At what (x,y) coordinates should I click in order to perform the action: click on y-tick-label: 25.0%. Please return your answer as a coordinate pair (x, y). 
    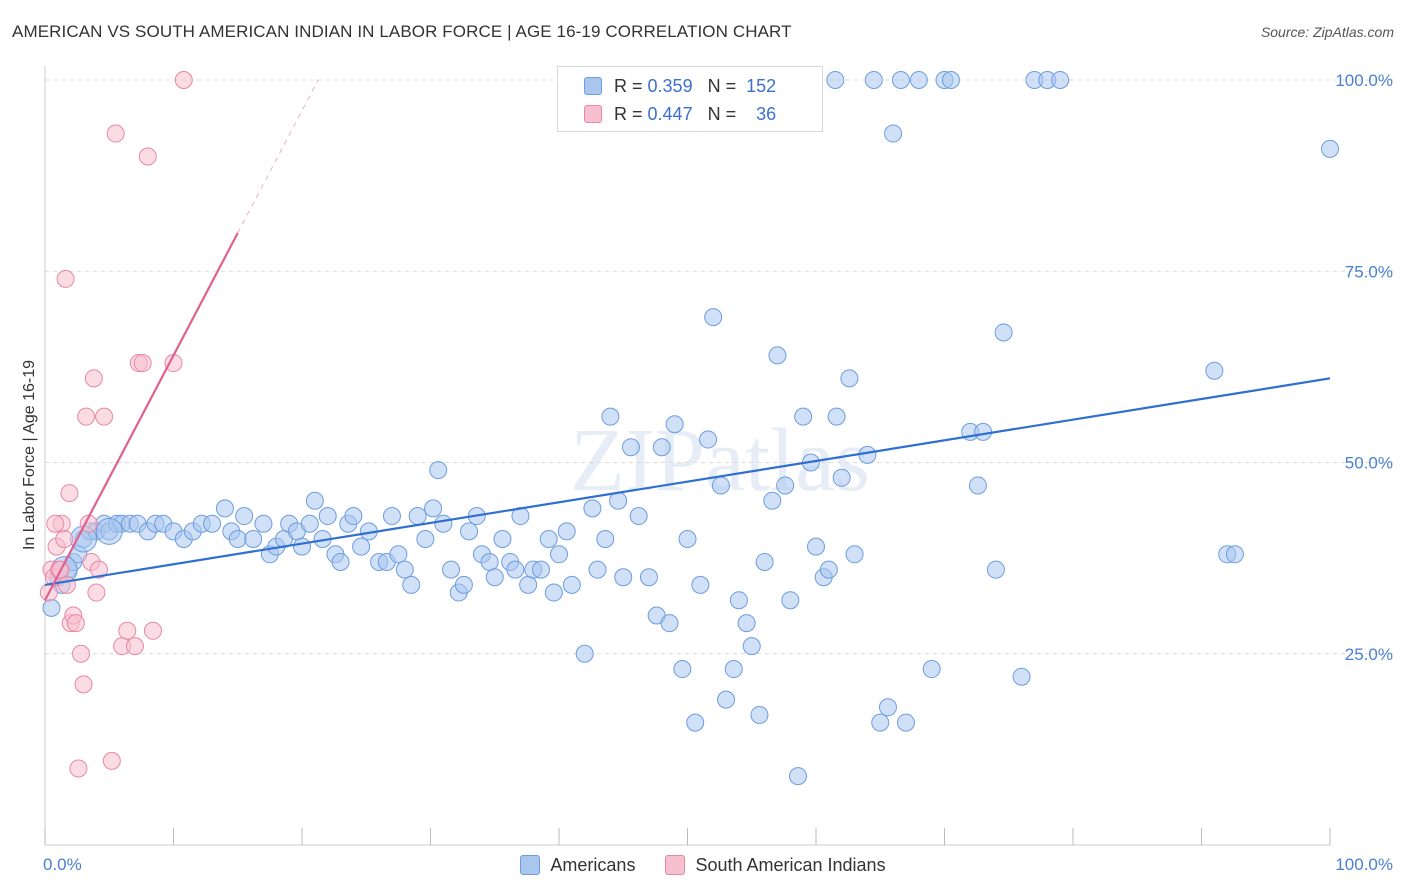
    Looking at the image, I should click on (1369, 654).